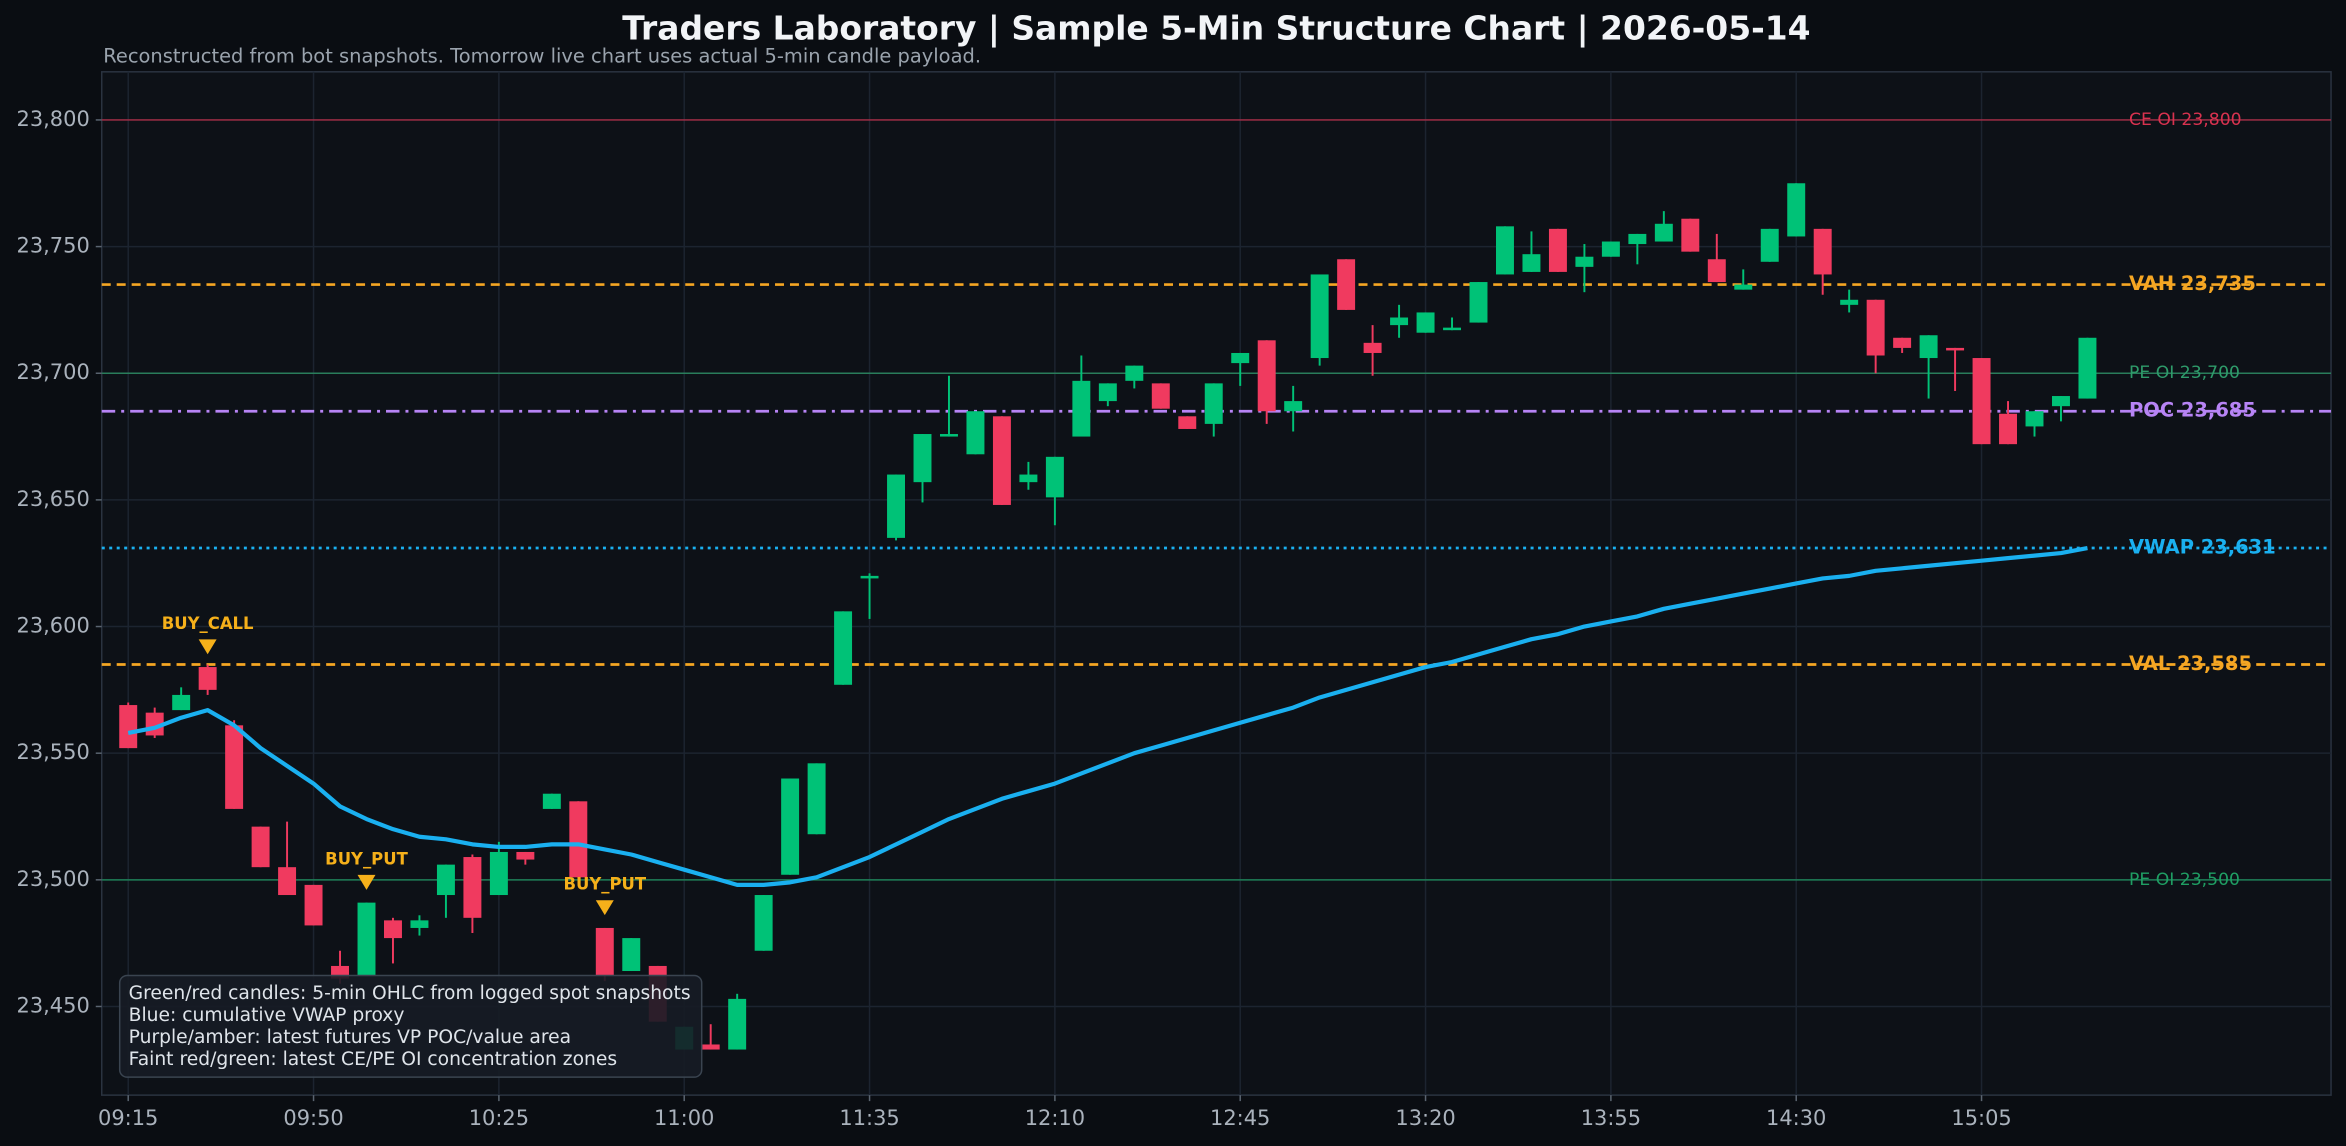 Image resolution: width=2346 pixels, height=1146 pixels. I want to click on x-tick-label: 09:15, so click(128, 1118).